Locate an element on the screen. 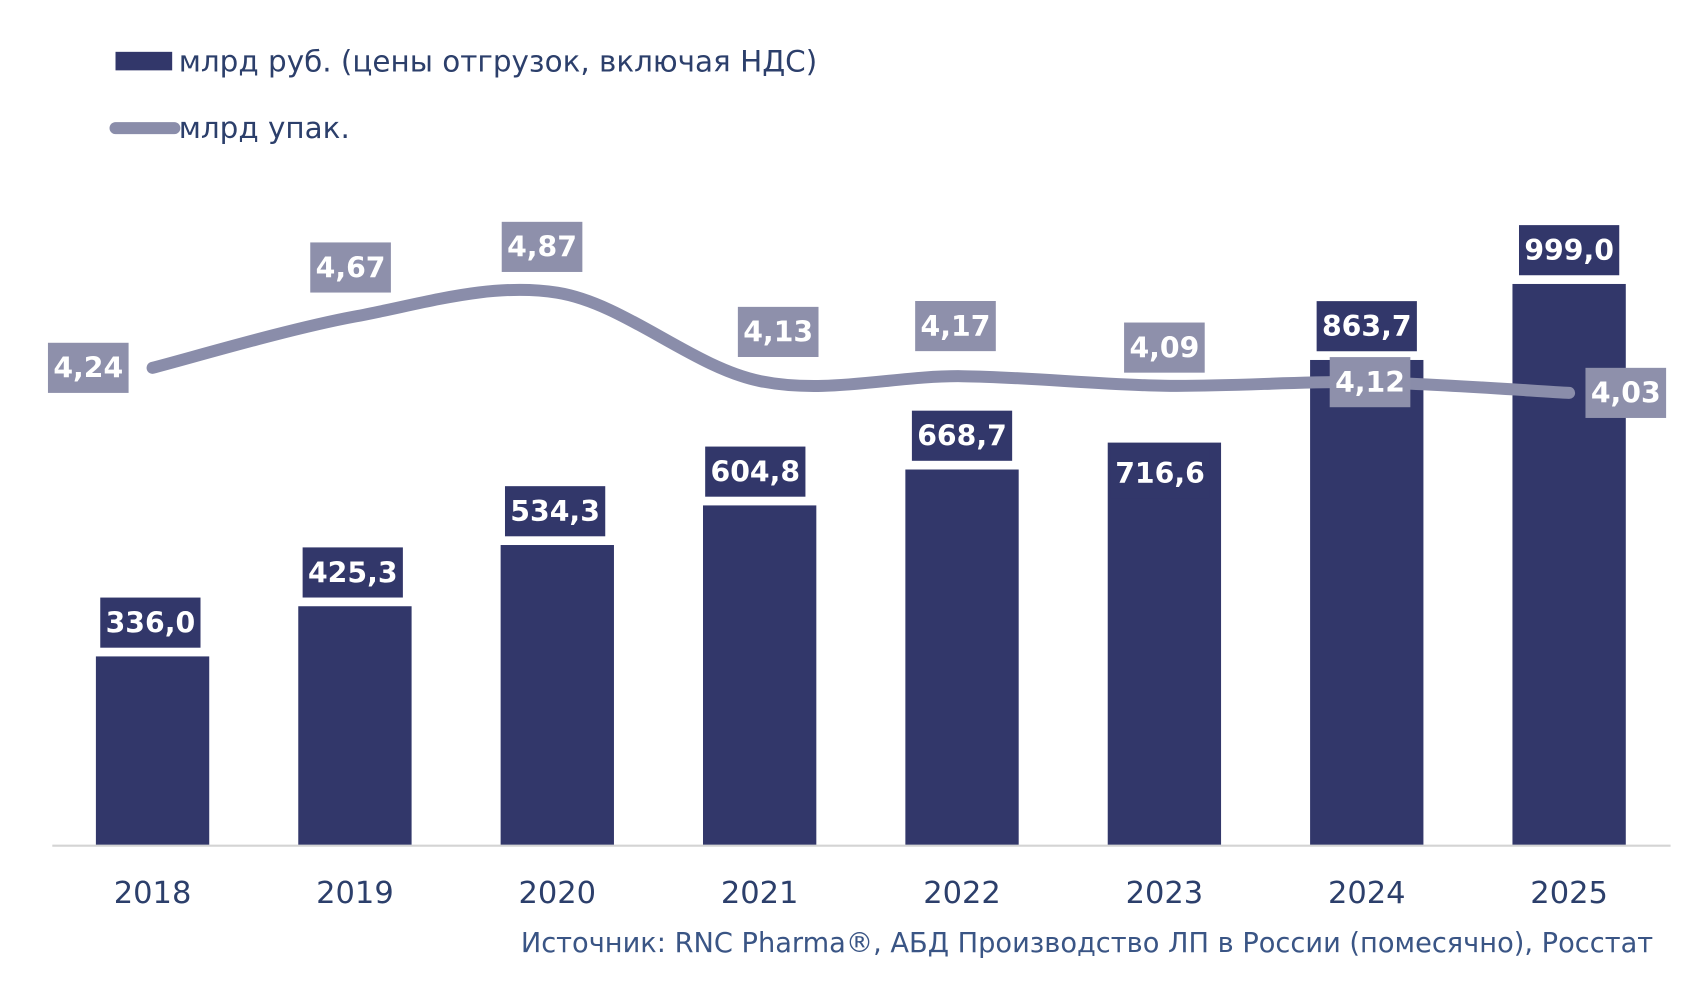 This screenshot has width=1700, height=982. legend-swatch-bar is located at coordinates (144, 61).